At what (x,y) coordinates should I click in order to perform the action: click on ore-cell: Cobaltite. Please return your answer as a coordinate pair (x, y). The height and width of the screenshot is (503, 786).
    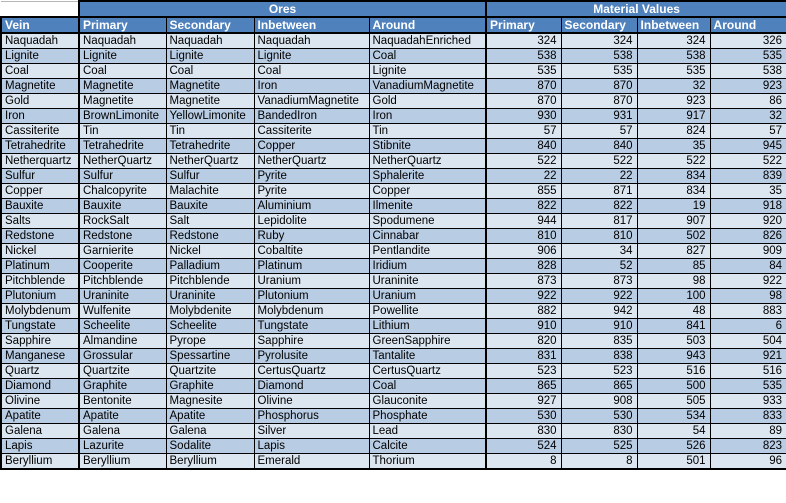
    Looking at the image, I should click on (311, 251).